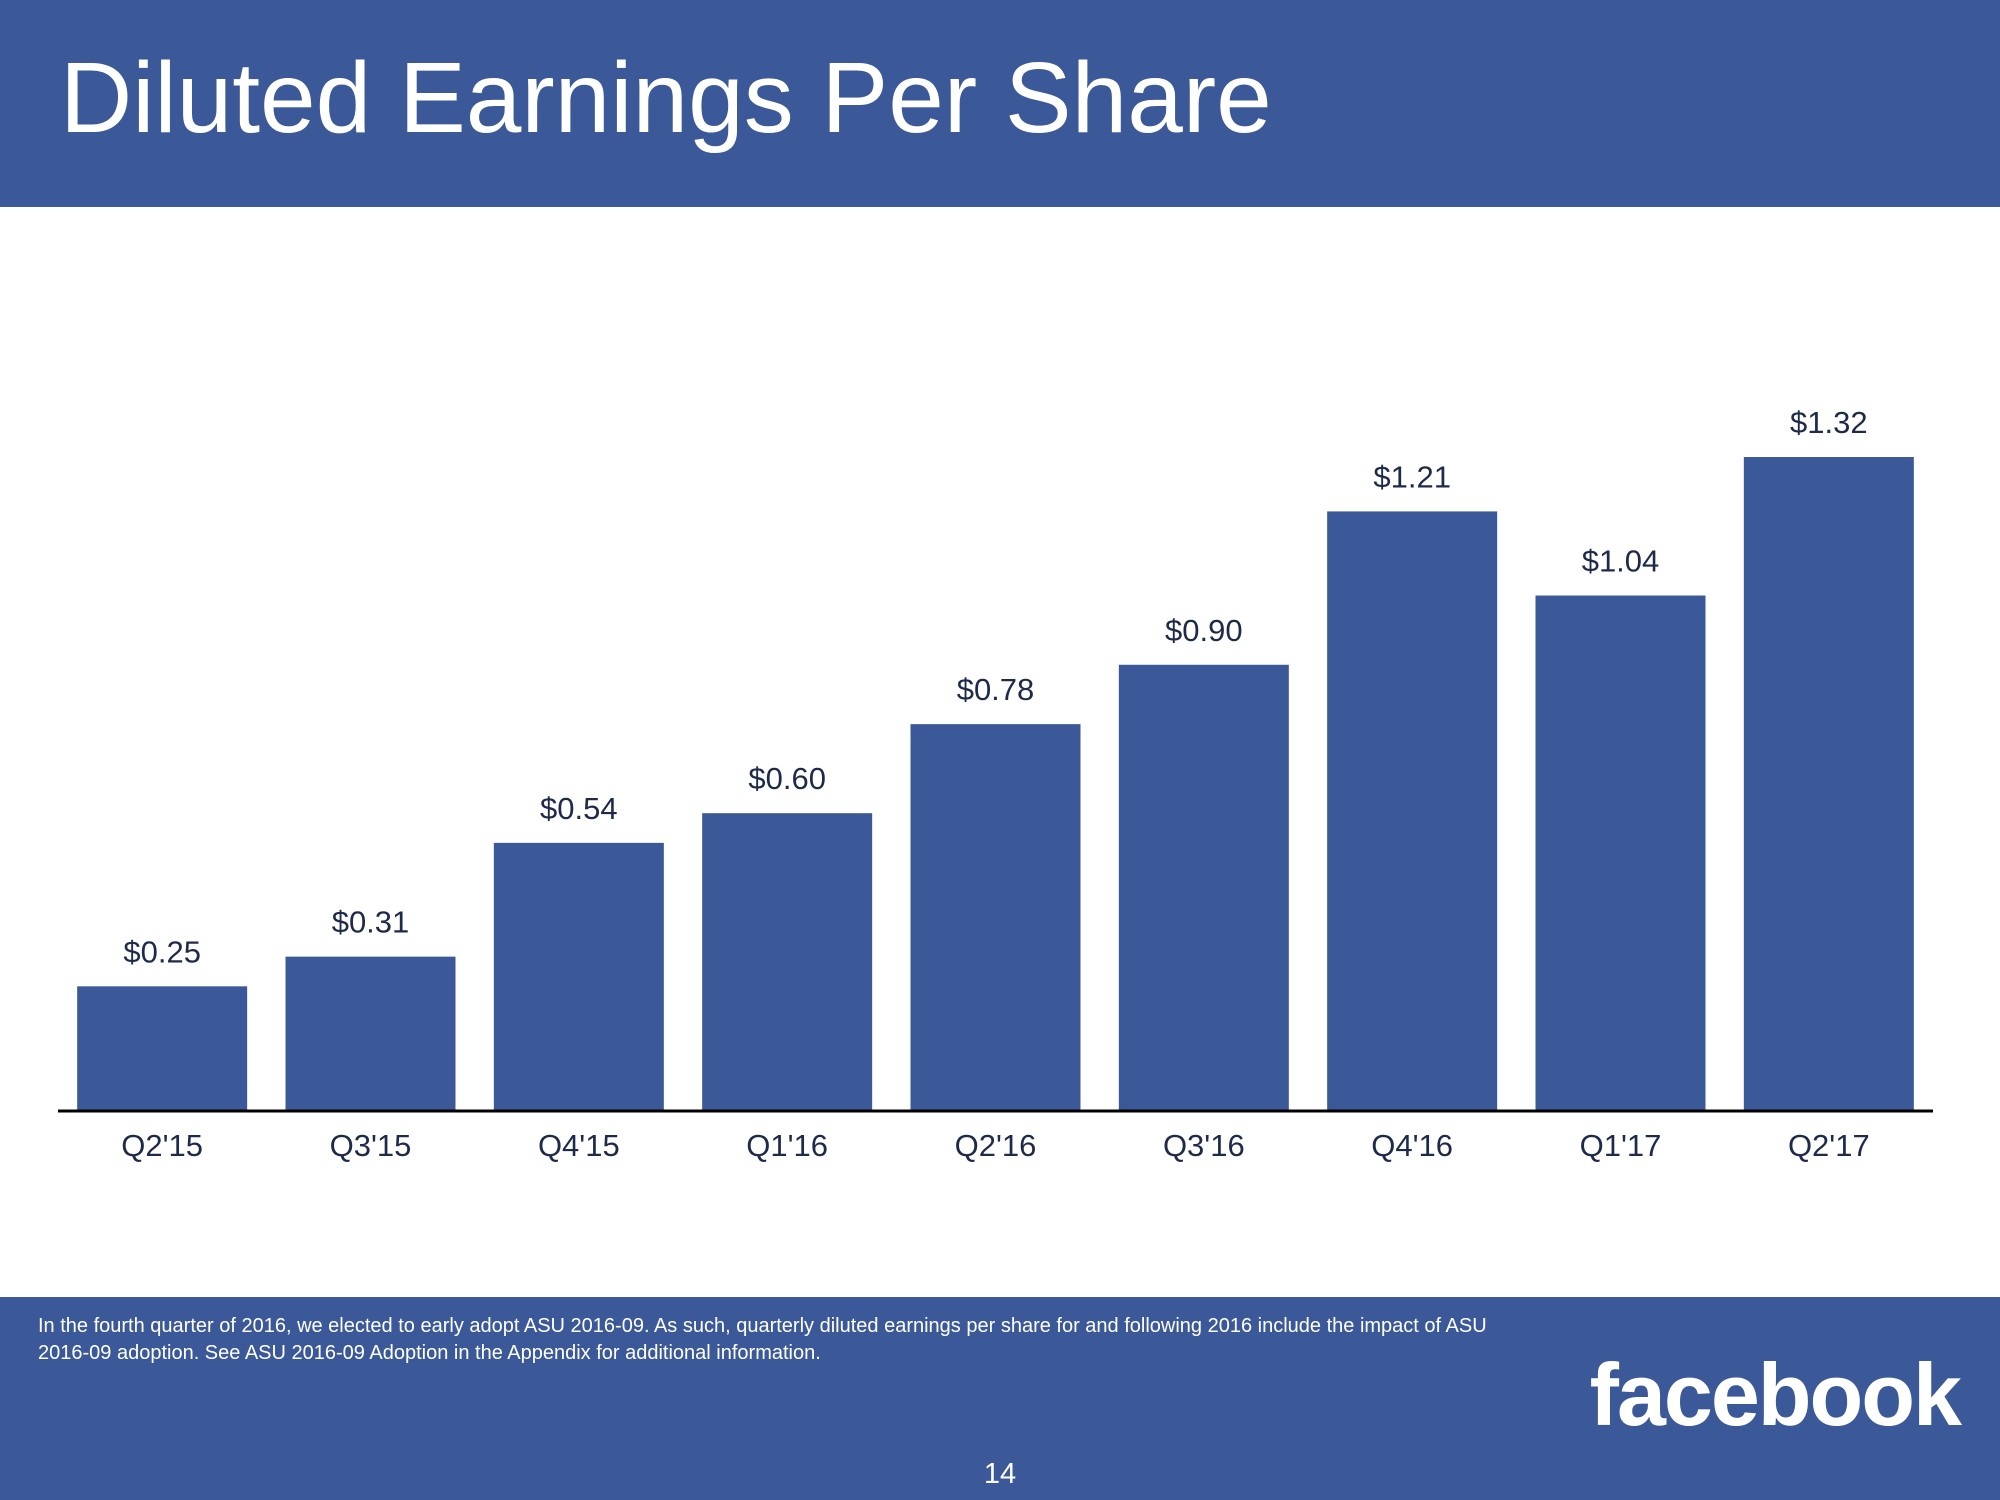 The image size is (2000, 1500). Describe the element at coordinates (371, 922) in the screenshot. I see `data-label: $0.31` at that location.